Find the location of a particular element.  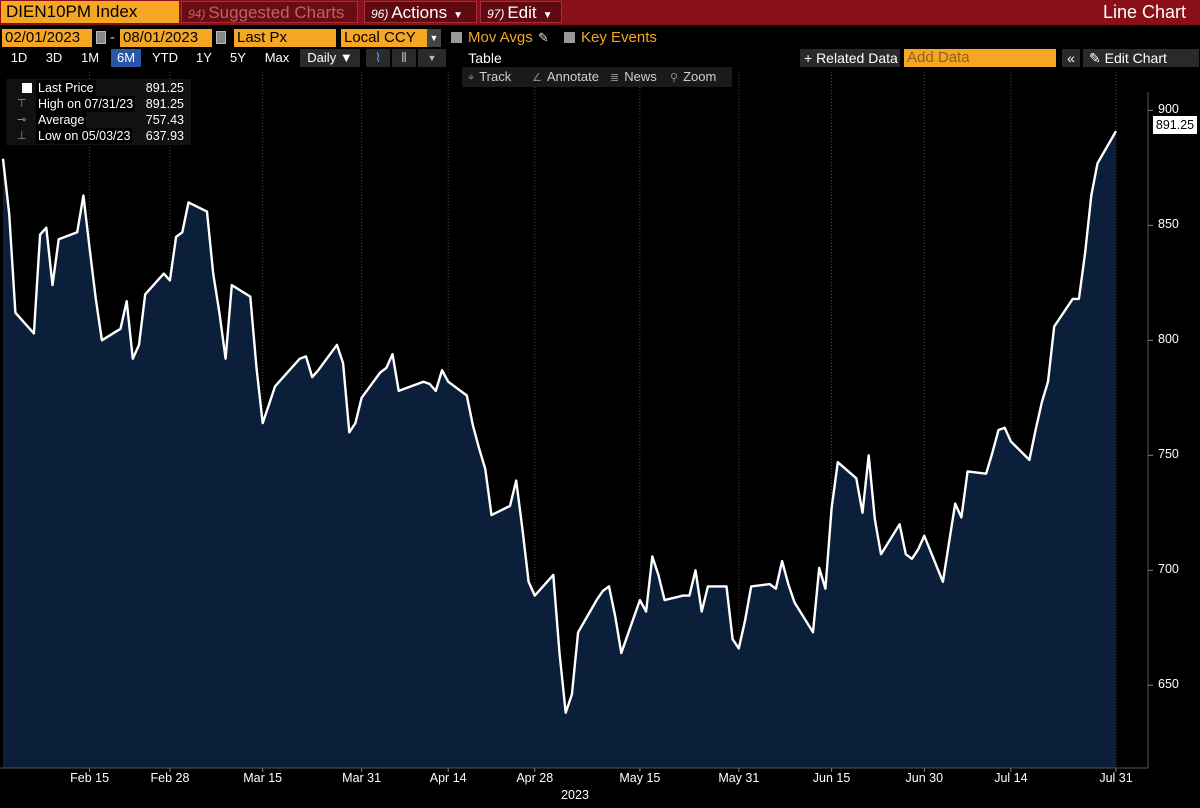

mov-avgs-label: Mov Avgs is located at coordinates (500, 37).